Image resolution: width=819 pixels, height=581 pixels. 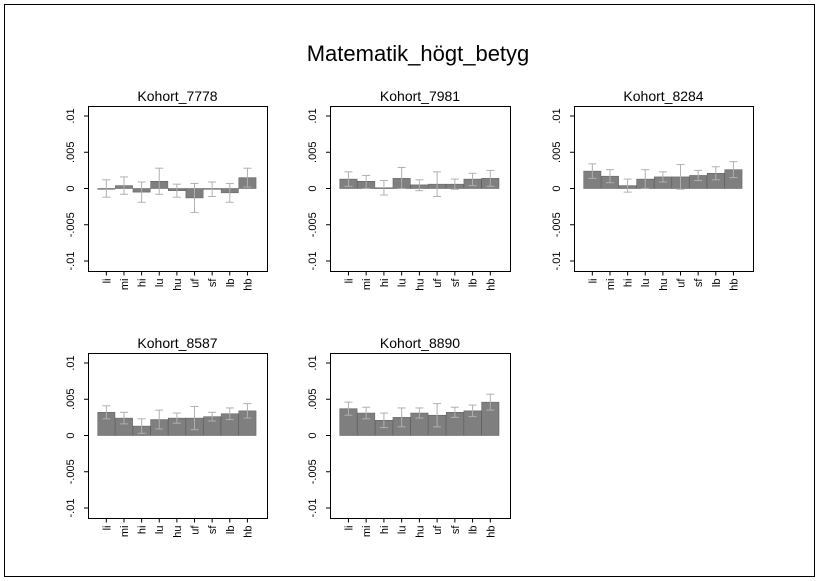 I want to click on panel-title: Kohort_7778, so click(x=177, y=96).